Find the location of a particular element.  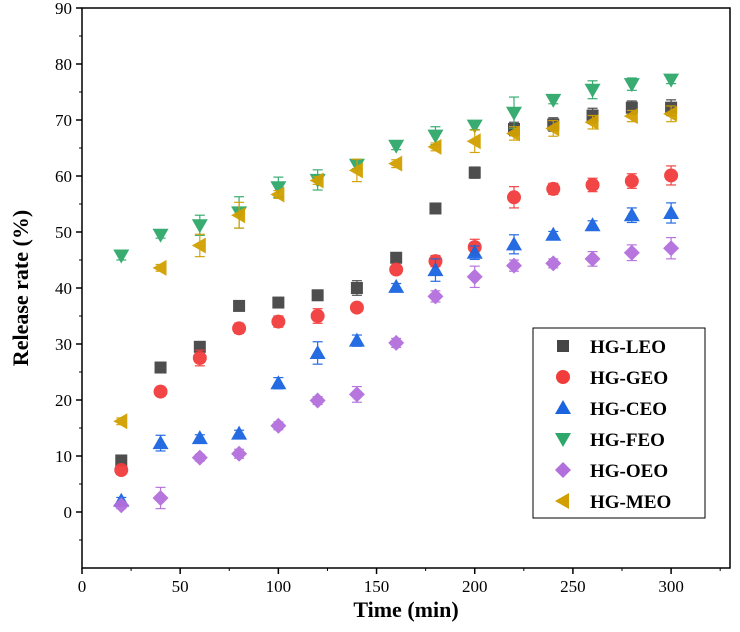

legend-label: HG-MEO is located at coordinates (630, 502).